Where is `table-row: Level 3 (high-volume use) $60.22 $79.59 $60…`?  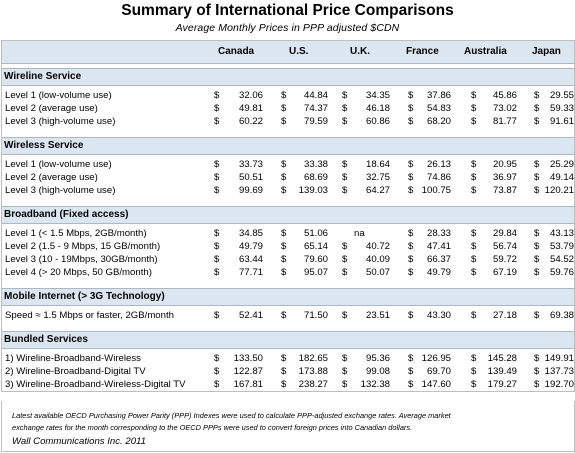
table-row: Level 3 (high-volume use) $60.22 $79.59 $60… is located at coordinates (288, 121).